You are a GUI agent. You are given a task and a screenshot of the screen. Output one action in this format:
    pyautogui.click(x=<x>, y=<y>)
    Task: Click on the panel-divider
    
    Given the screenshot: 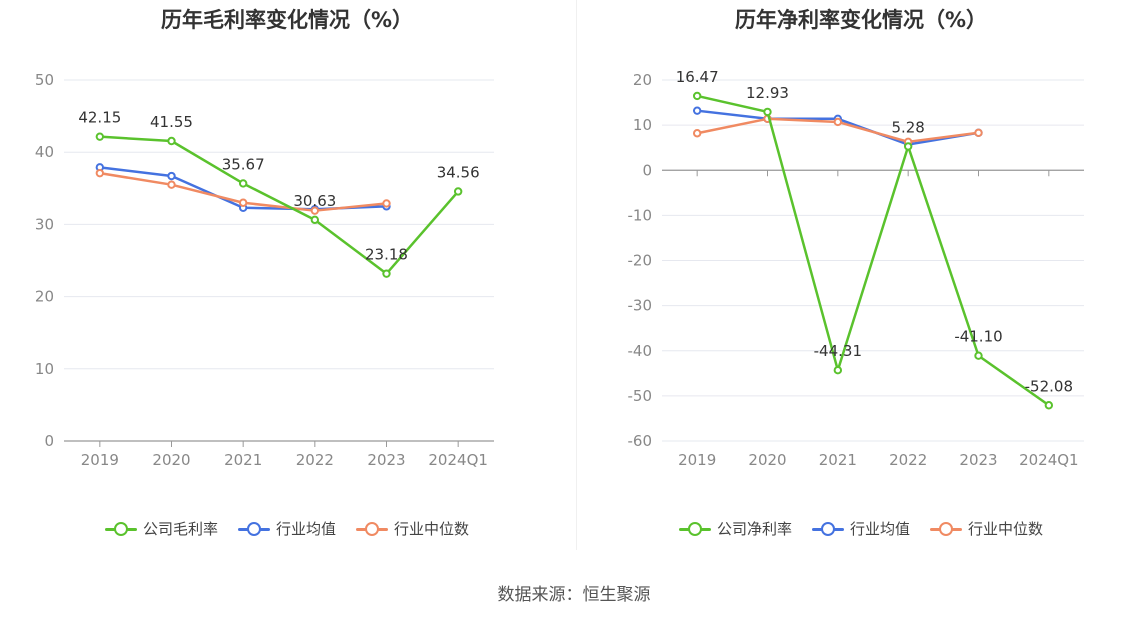 What is the action you would take?
    pyautogui.click(x=576, y=275)
    